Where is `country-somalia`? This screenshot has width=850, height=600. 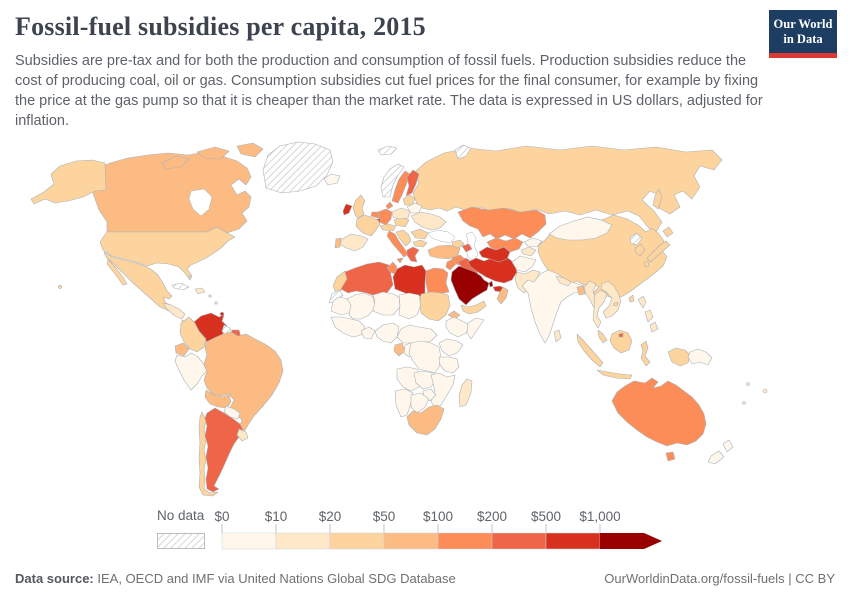
country-somalia is located at coordinates (475, 328).